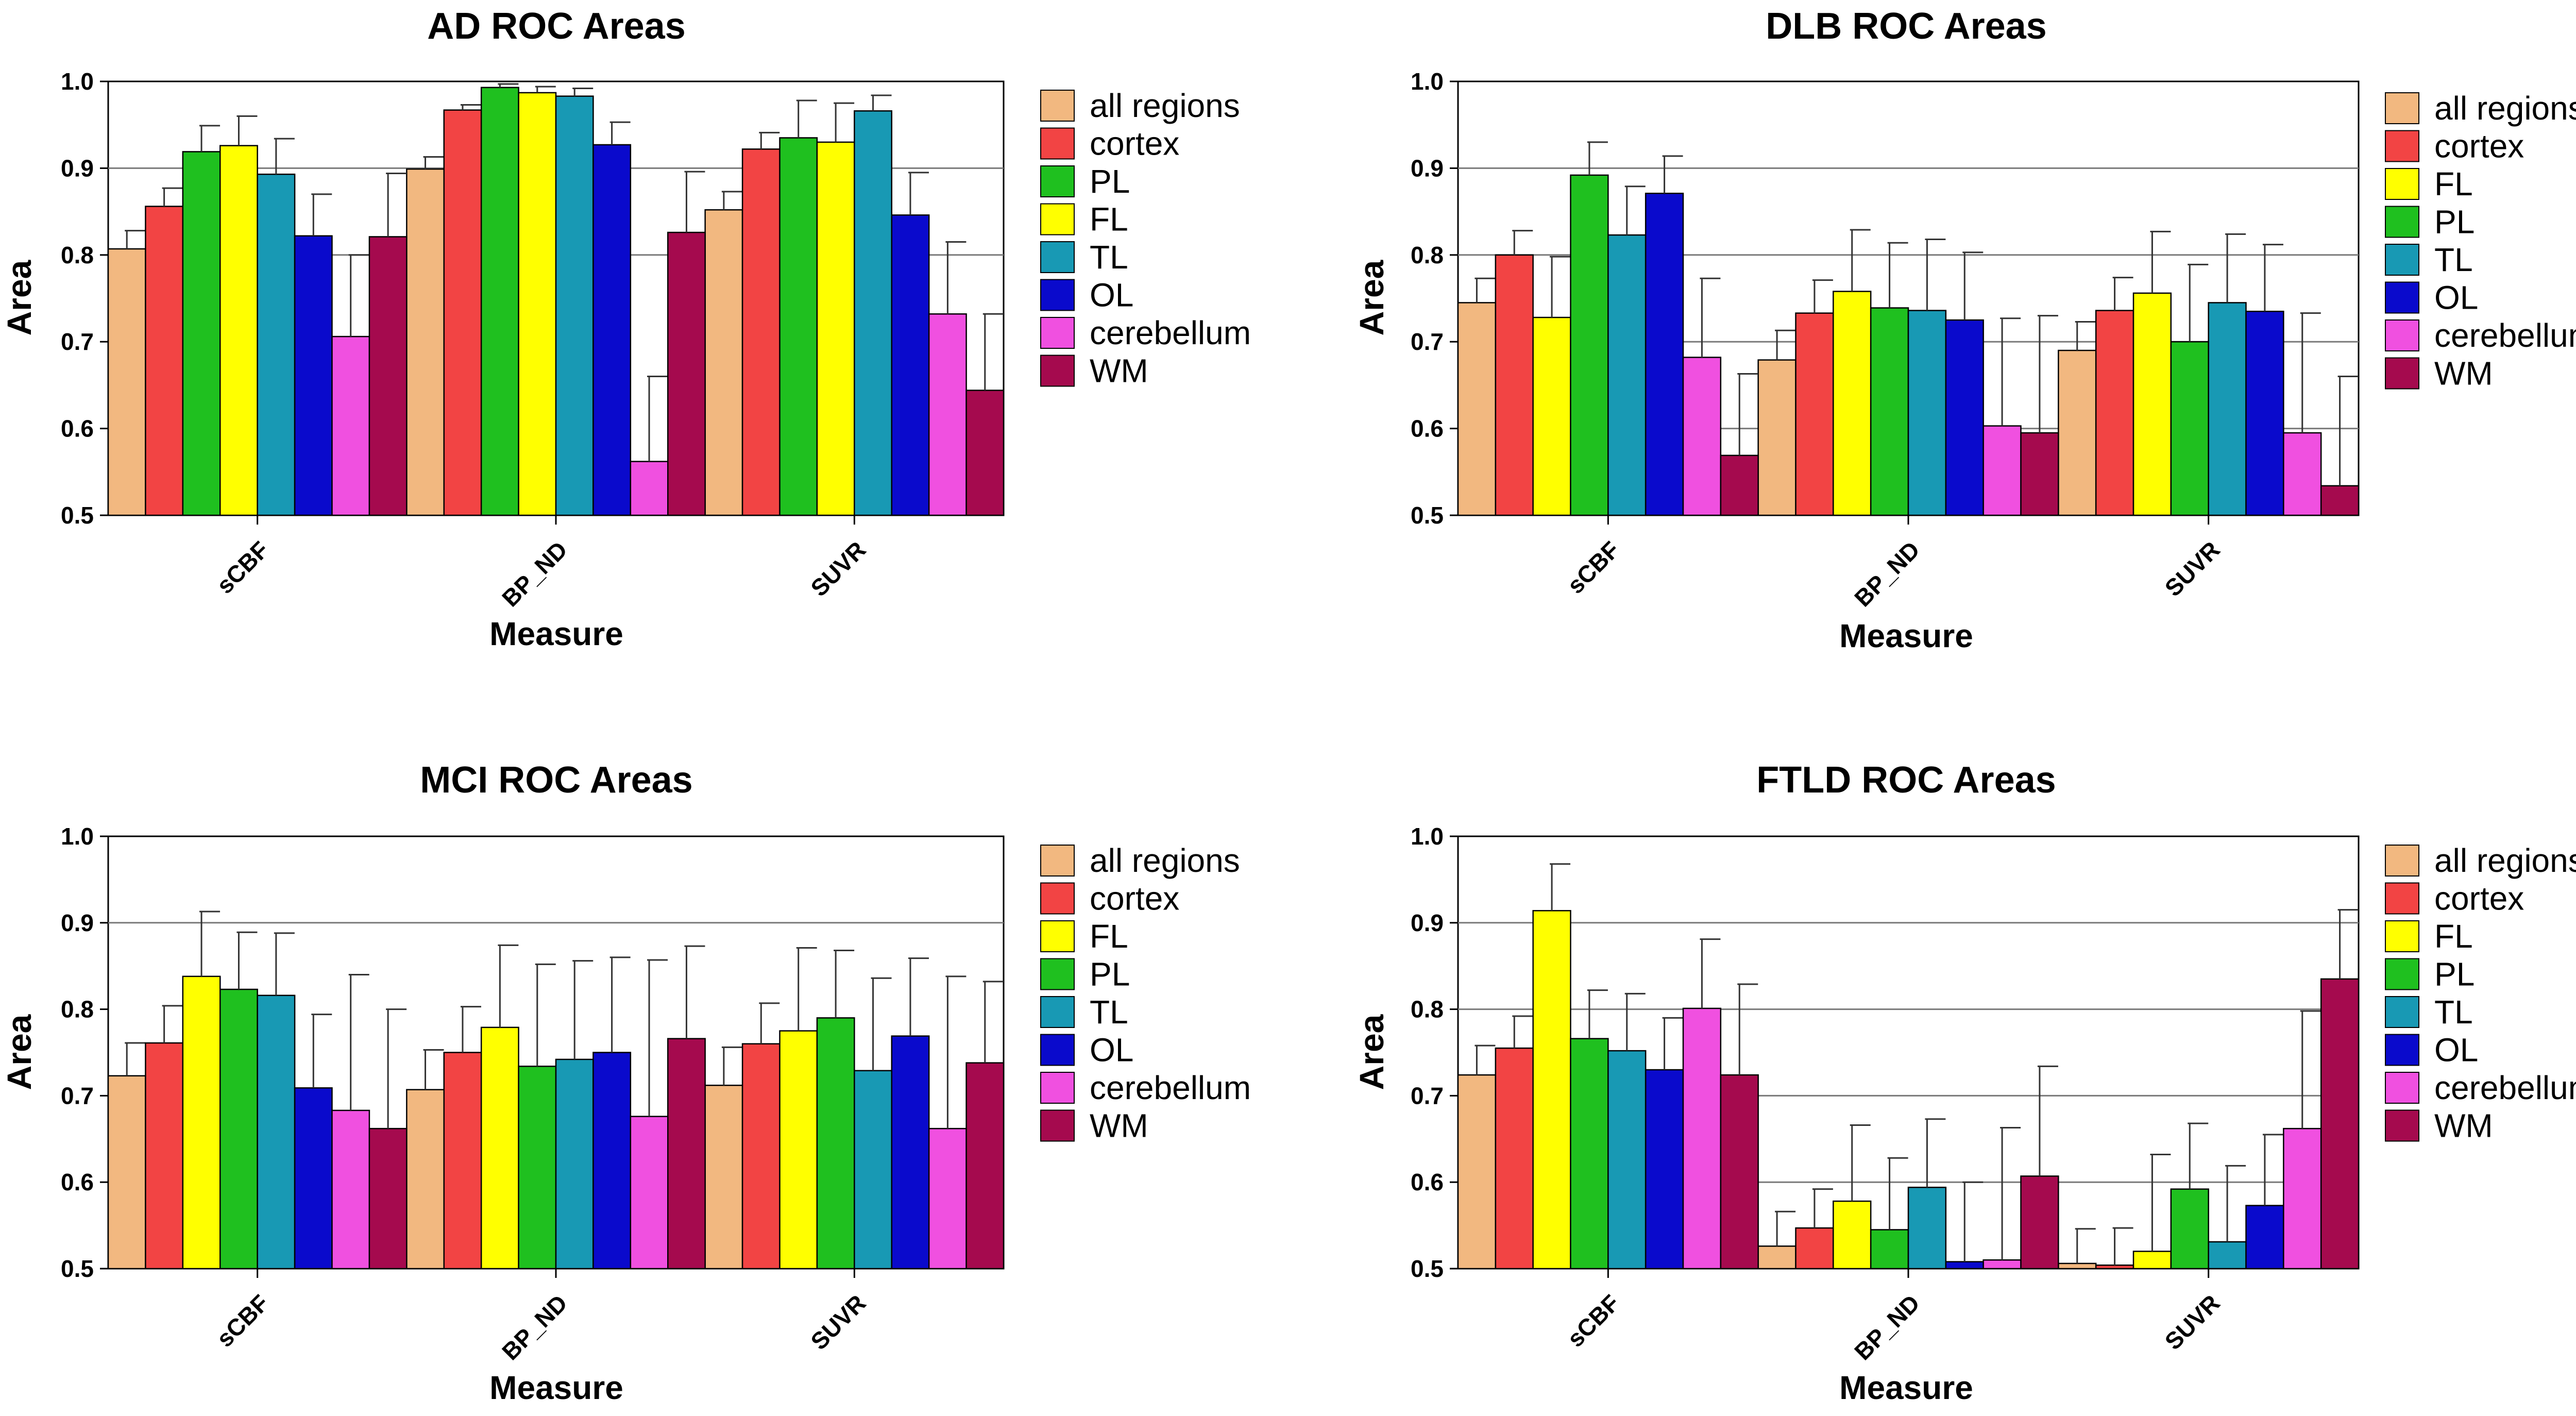 The height and width of the screenshot is (1416, 2576). I want to click on mci-bar-OL-SUVR, so click(910, 1152).